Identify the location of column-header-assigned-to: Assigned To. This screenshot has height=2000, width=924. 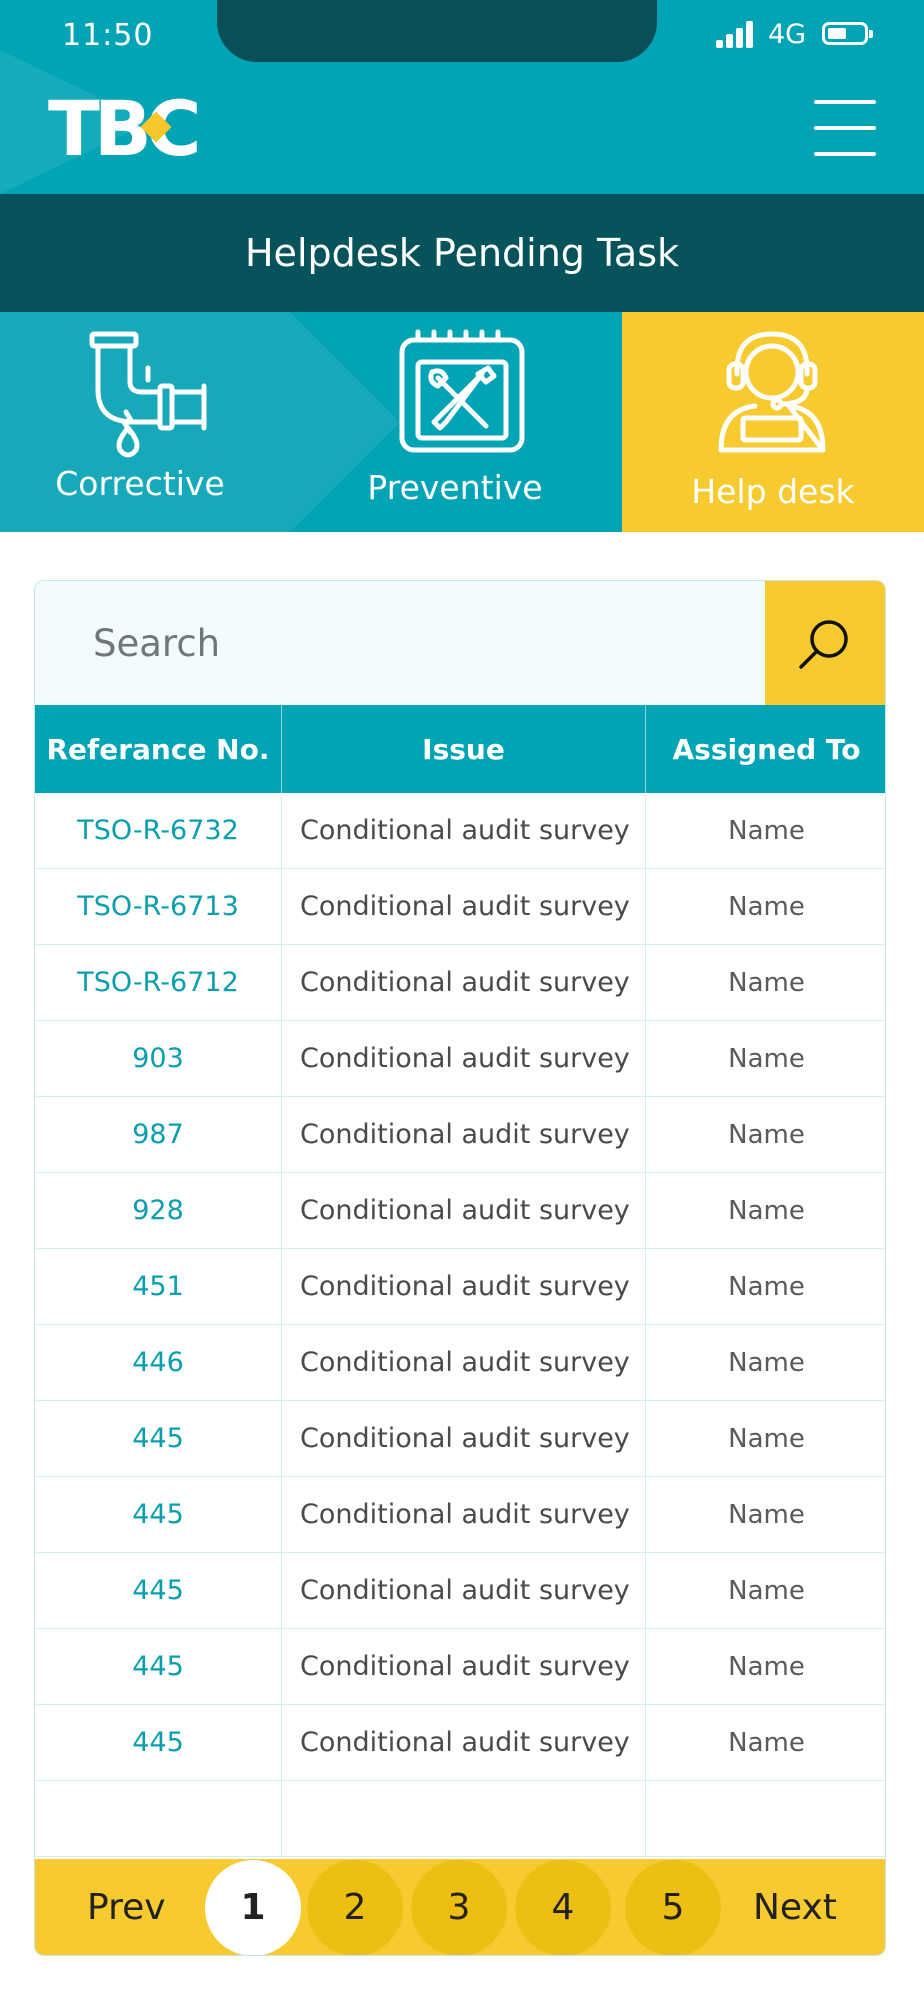
(766, 749).